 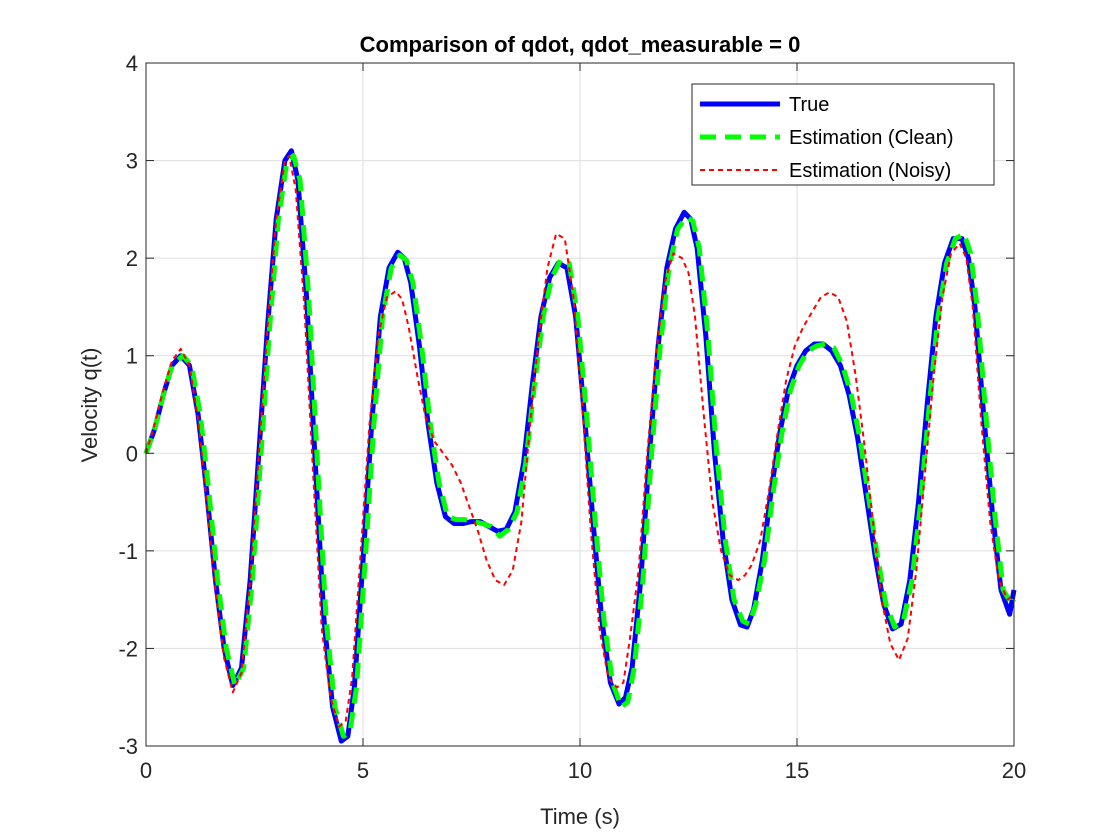 What do you see at coordinates (580, 816) in the screenshot?
I see `x-axis-label: Time (s)` at bounding box center [580, 816].